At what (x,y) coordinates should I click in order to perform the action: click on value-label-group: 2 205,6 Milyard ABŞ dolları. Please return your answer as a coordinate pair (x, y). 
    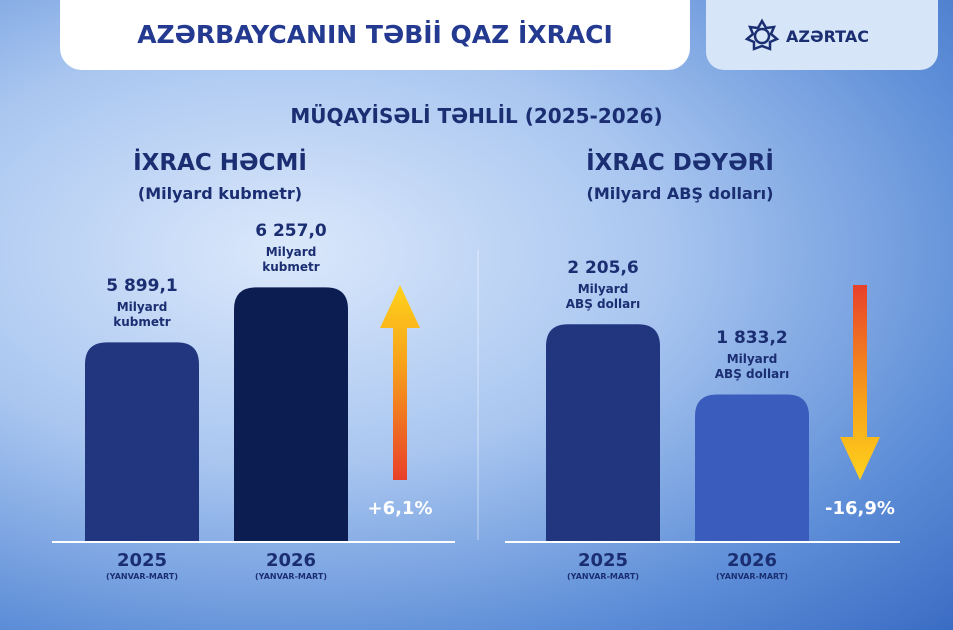
    Looking at the image, I should click on (603, 285).